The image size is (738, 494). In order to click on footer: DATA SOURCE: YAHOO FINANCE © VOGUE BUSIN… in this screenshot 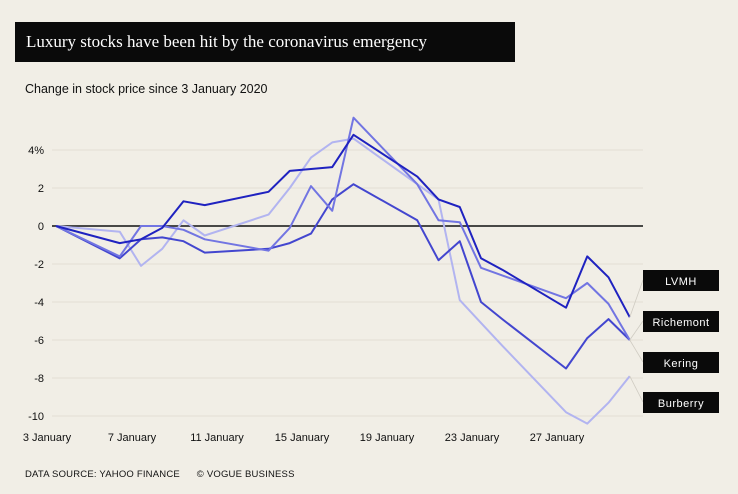, I will do `click(167, 474)`.